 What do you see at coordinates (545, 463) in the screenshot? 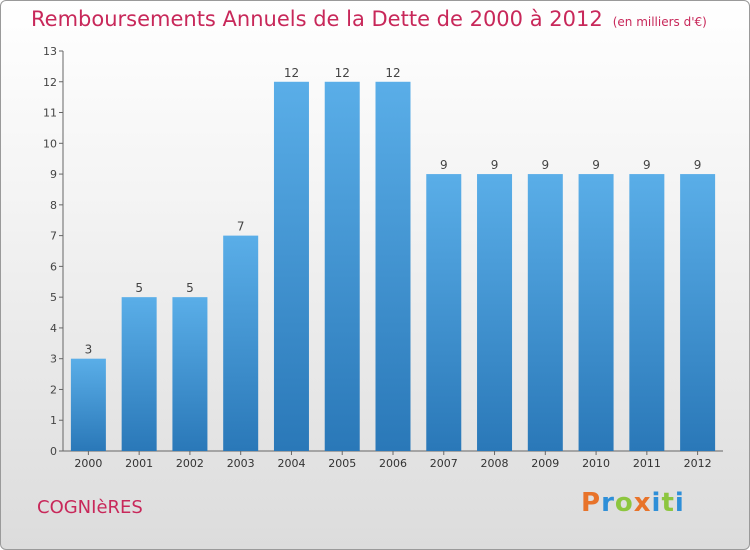
I see `x-tick-label: 2009` at bounding box center [545, 463].